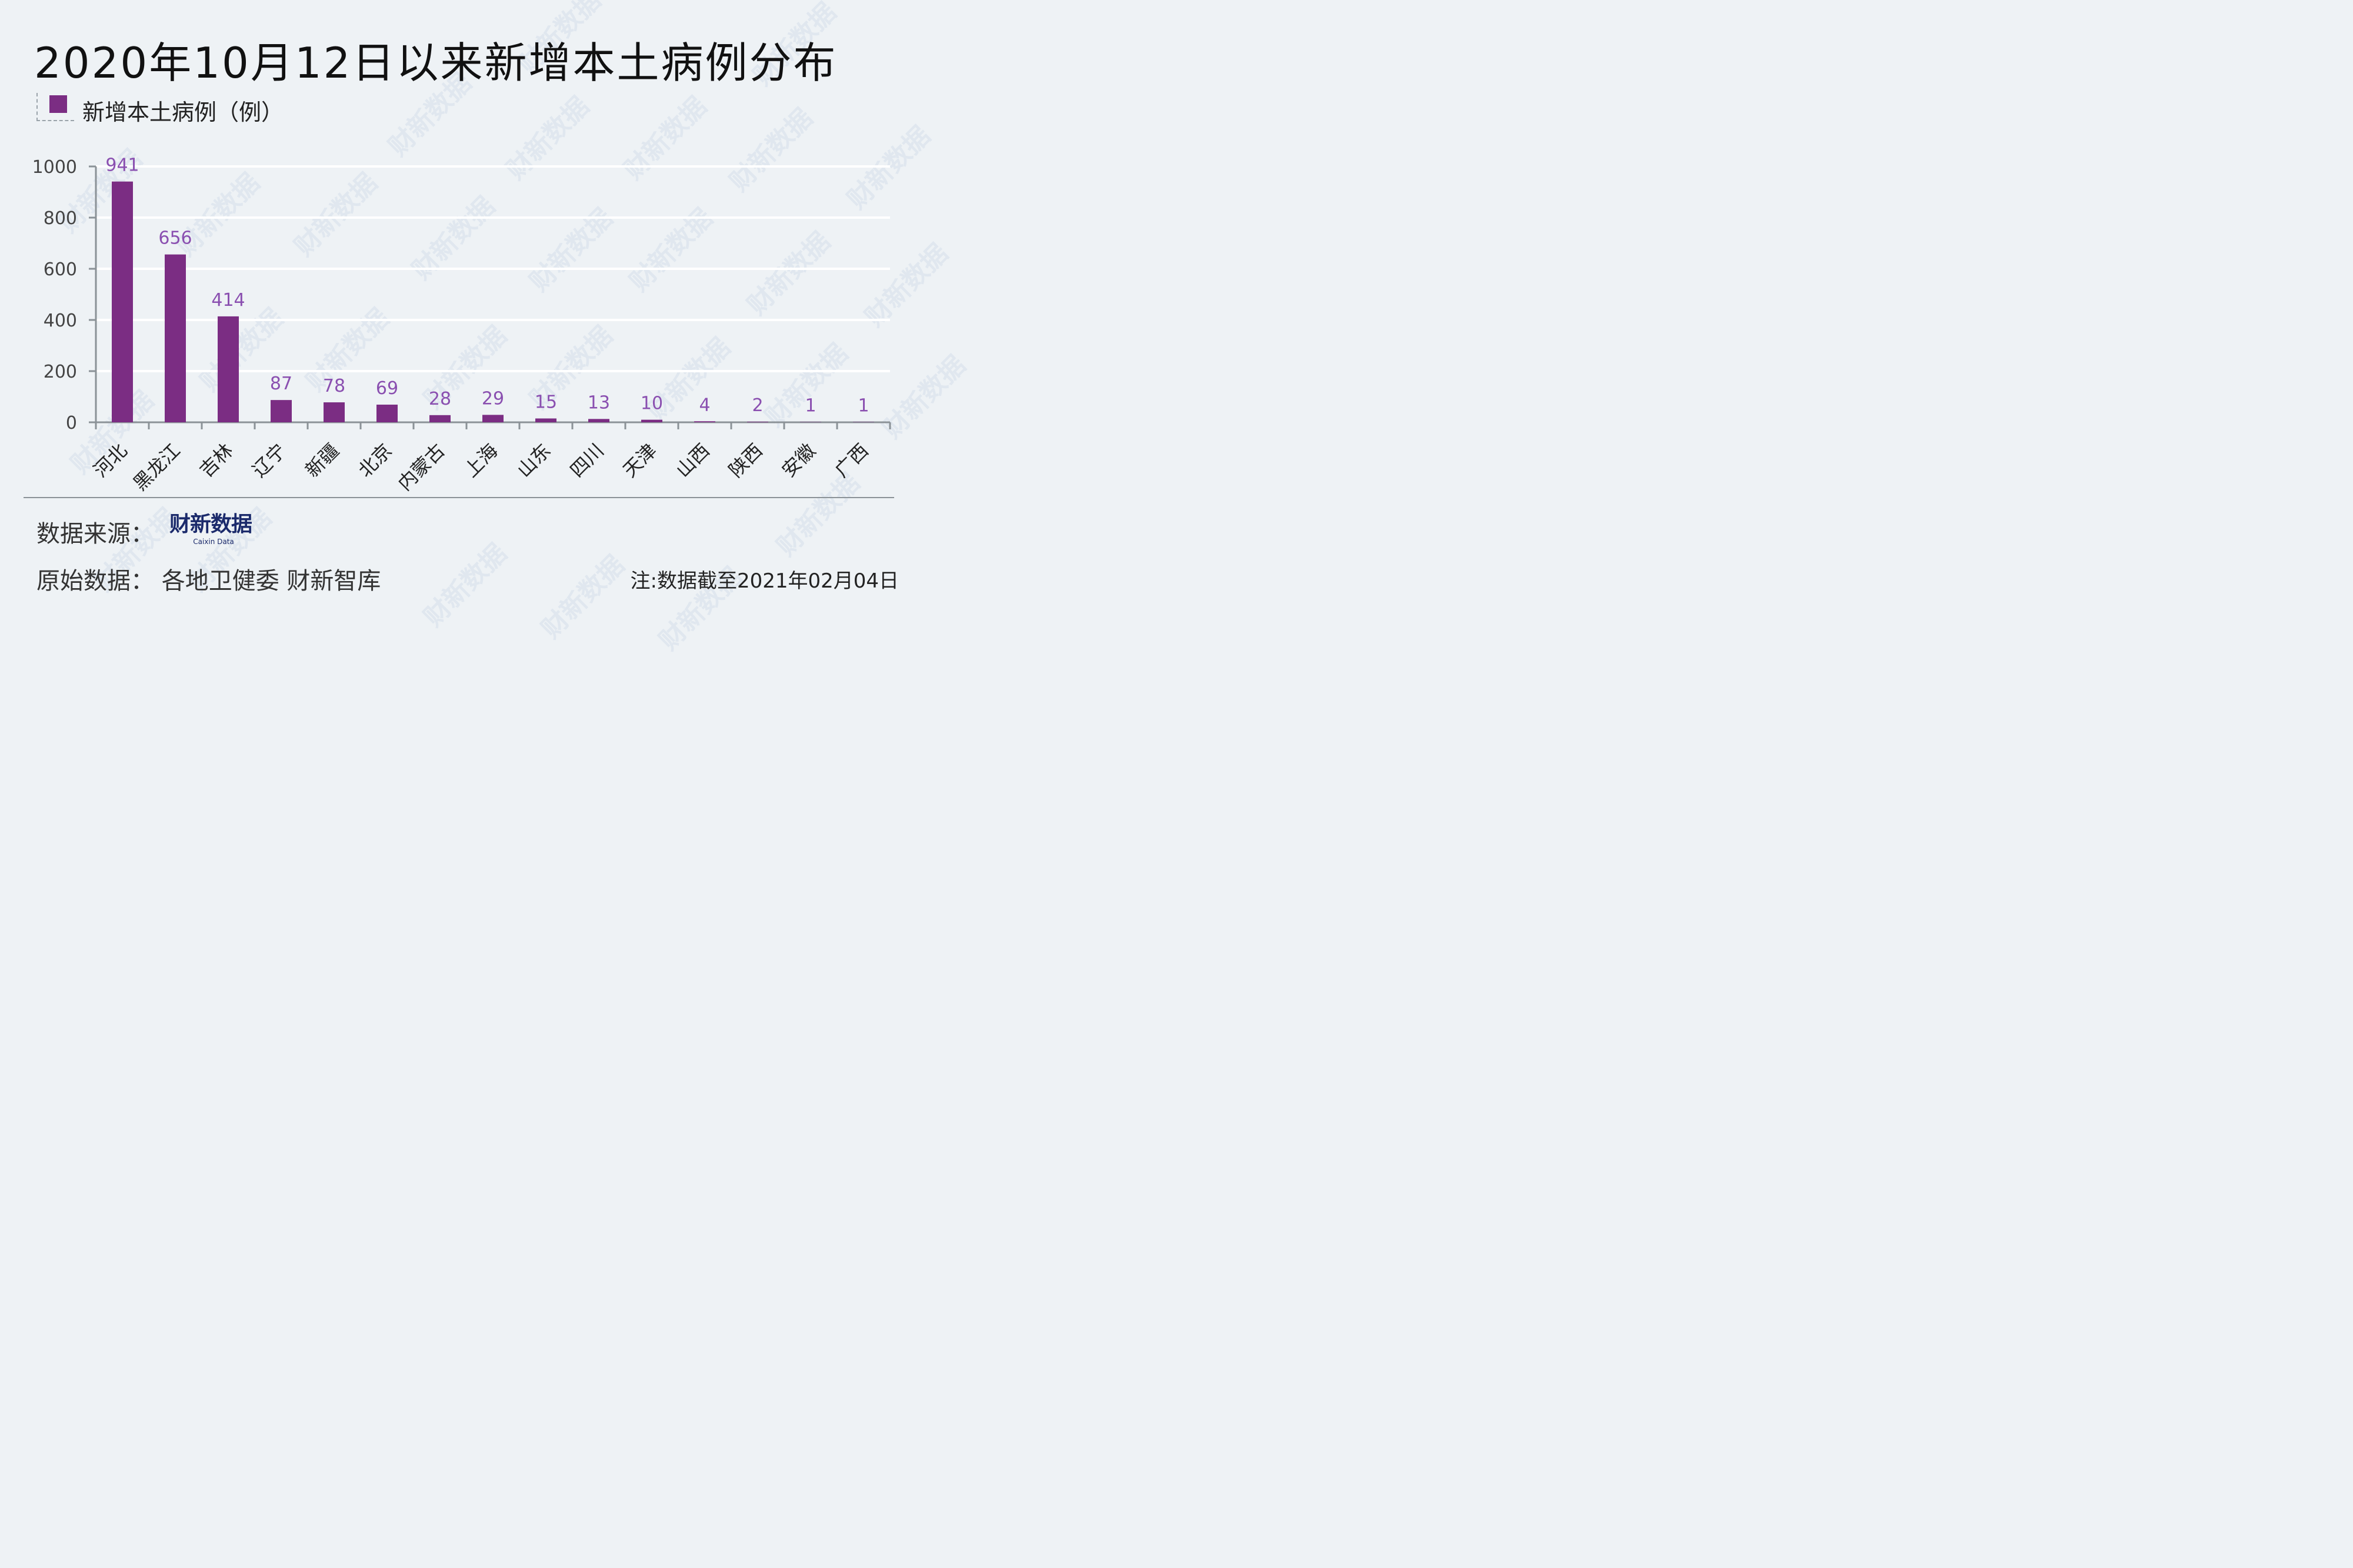  I want to click on y-tick-label: 0, so click(71, 423).